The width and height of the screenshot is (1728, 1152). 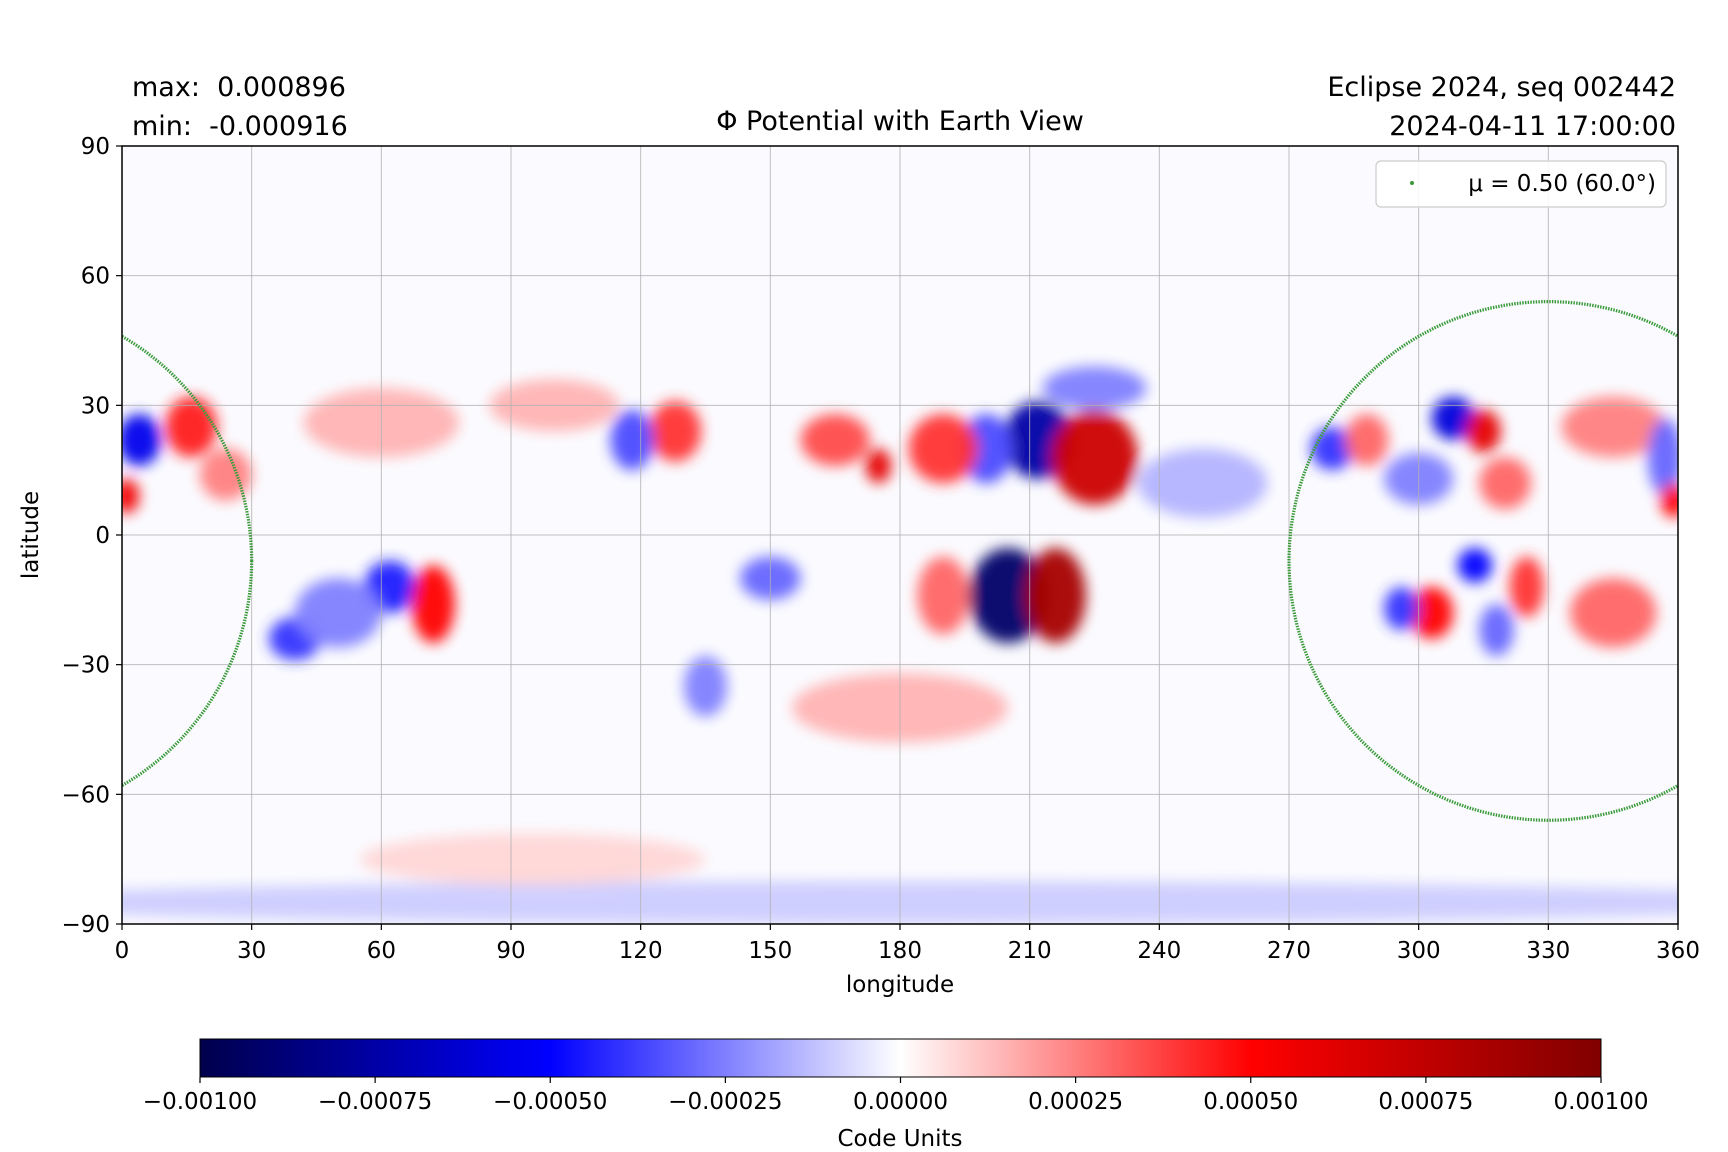 What do you see at coordinates (641, 951) in the screenshot?
I see `x-tick-label: 120` at bounding box center [641, 951].